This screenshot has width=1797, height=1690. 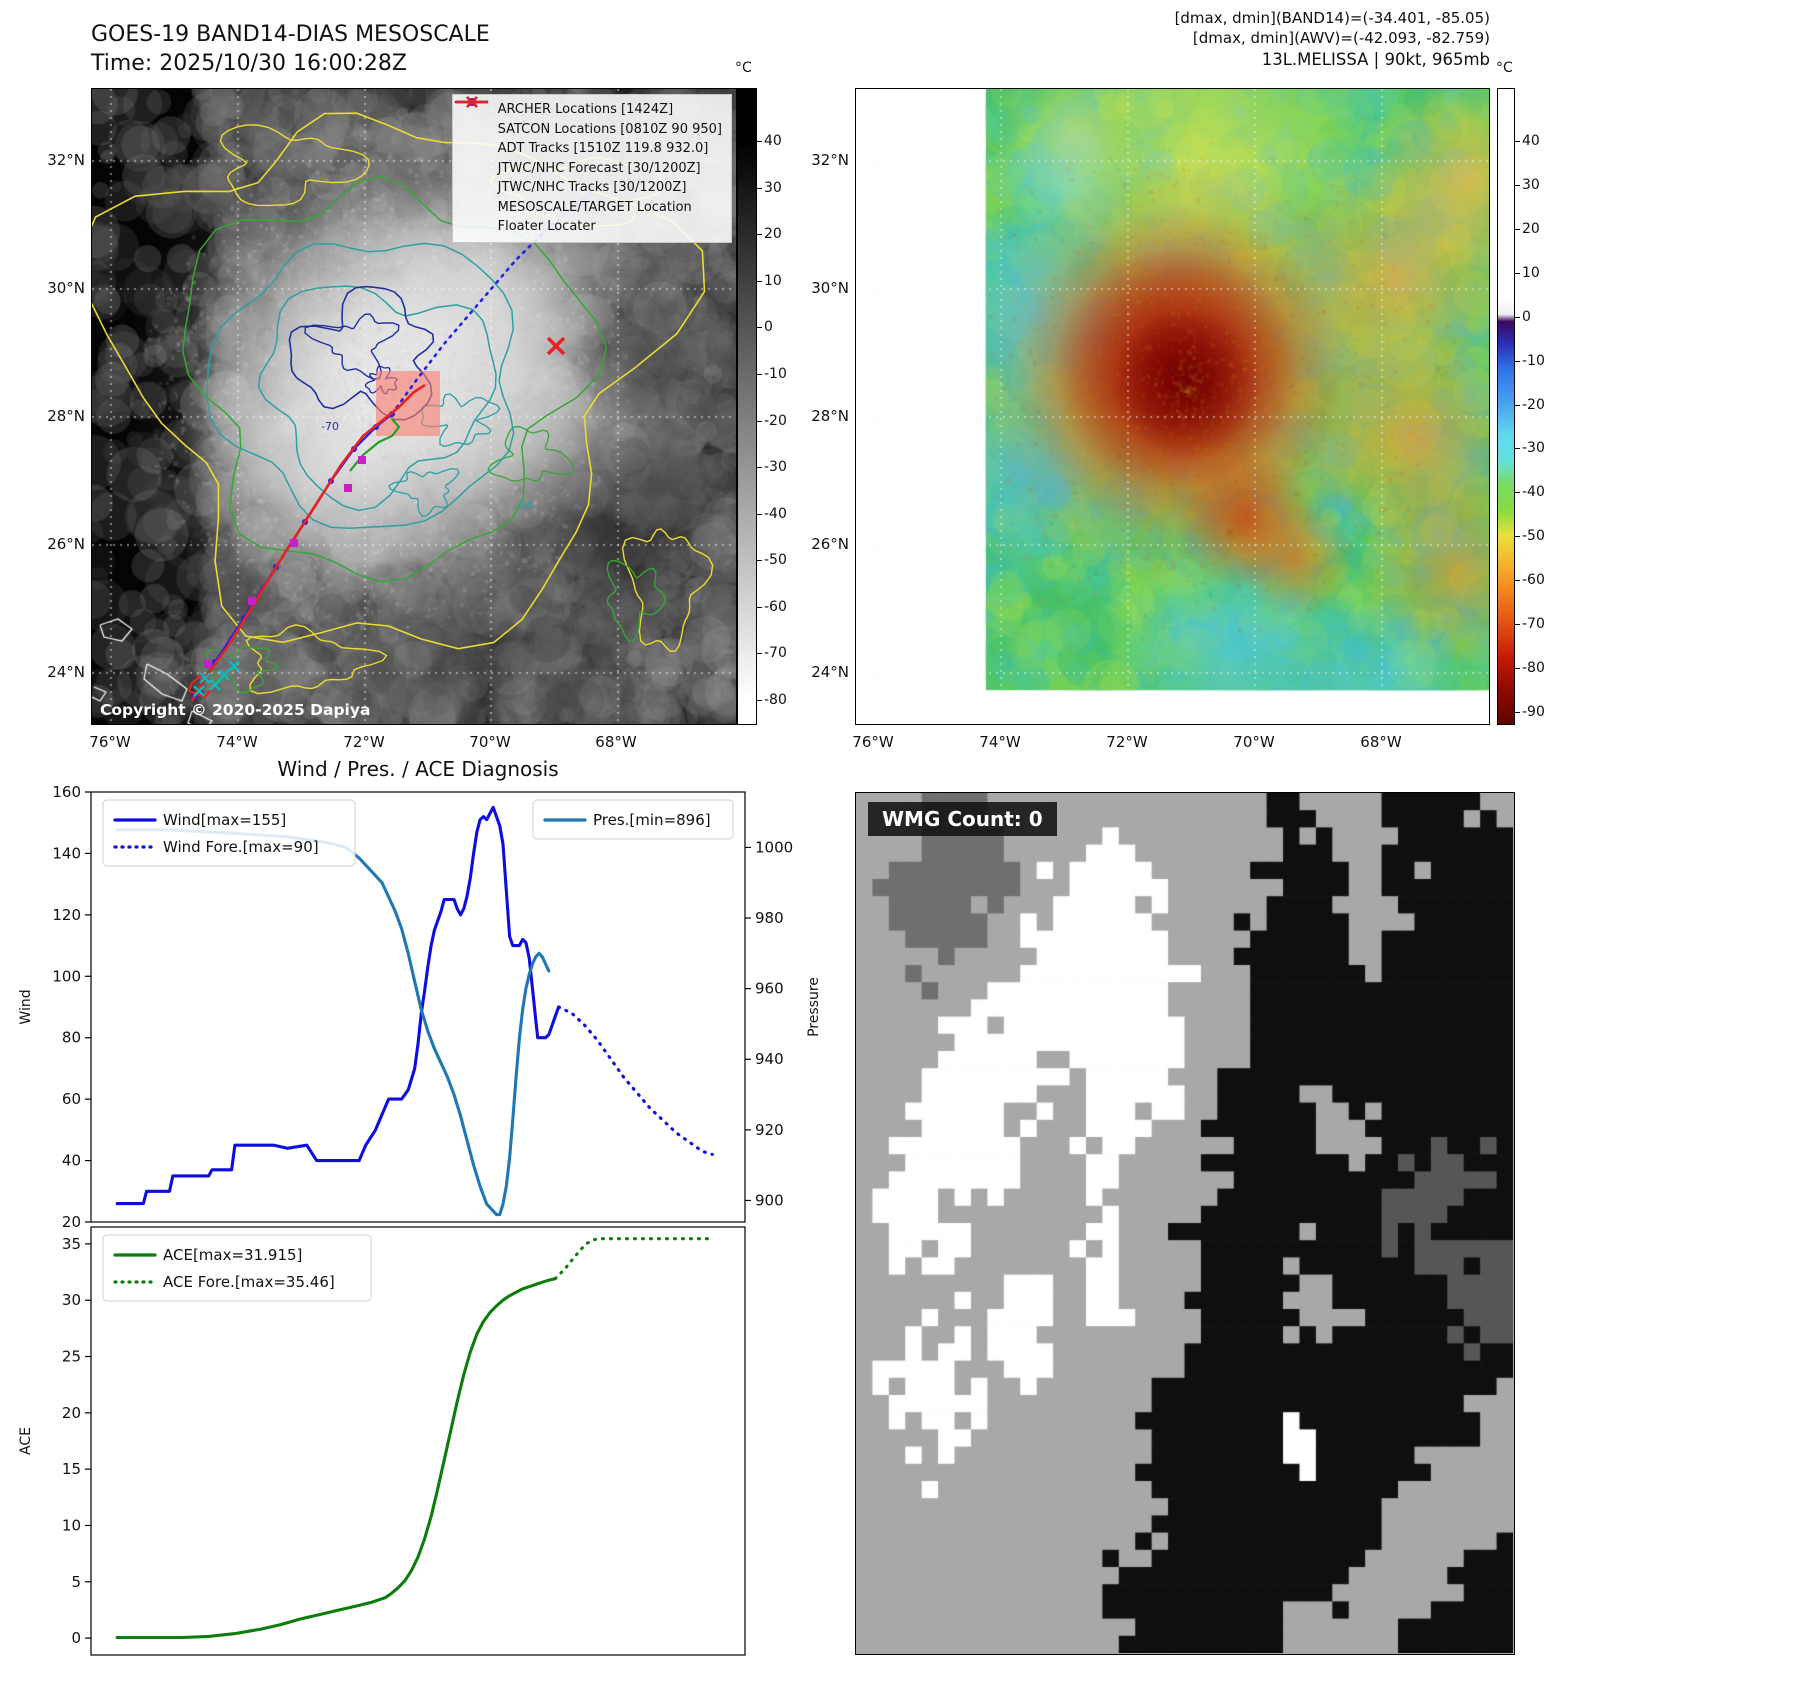 I want to click on wind-legend, so click(x=229, y=833).